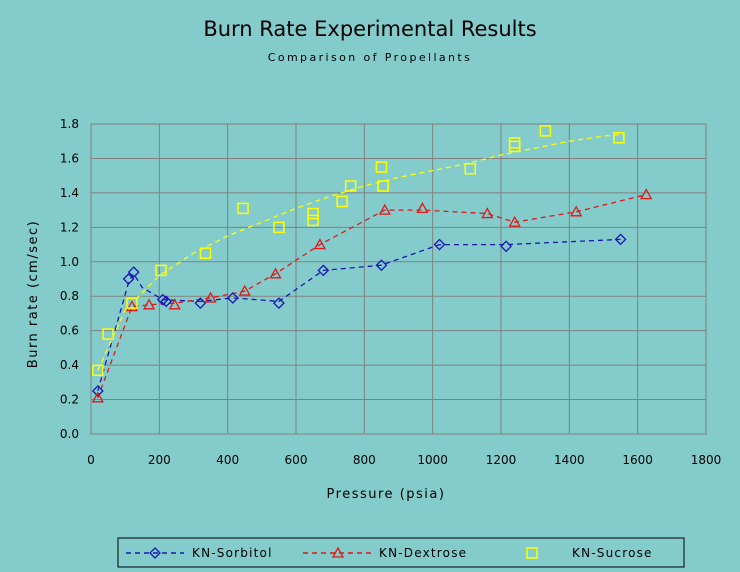 The width and height of the screenshot is (740, 572). Describe the element at coordinates (432, 460) in the screenshot. I see `x-tick-label: 1000` at that location.